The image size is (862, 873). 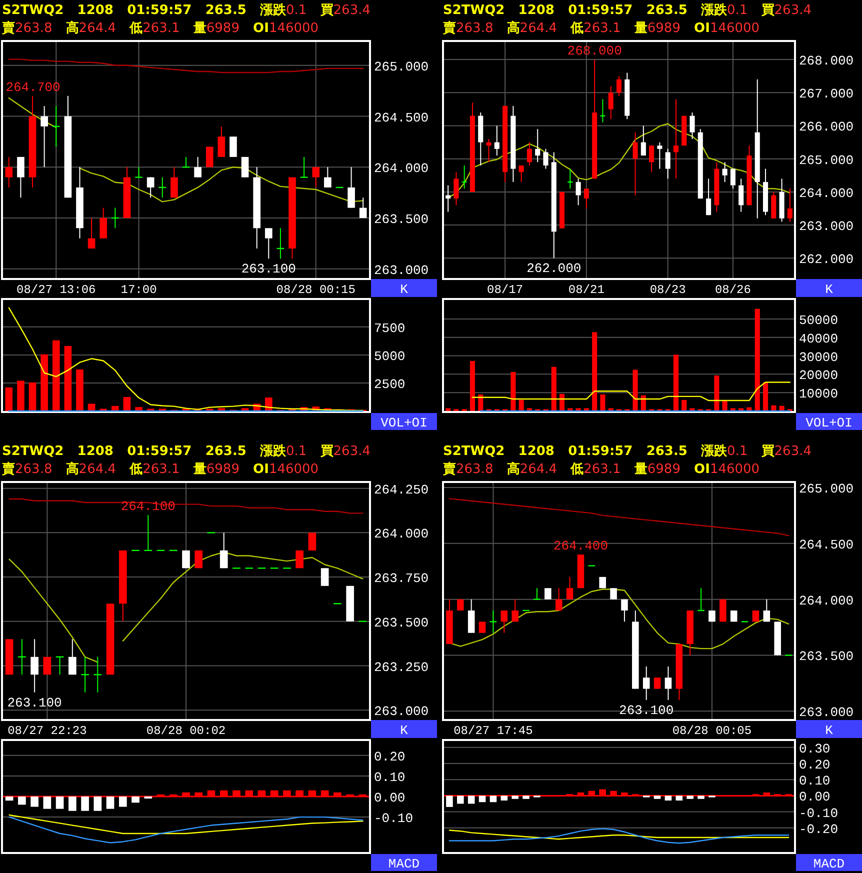 I want to click on annotation: 268.000, so click(x=594, y=51).